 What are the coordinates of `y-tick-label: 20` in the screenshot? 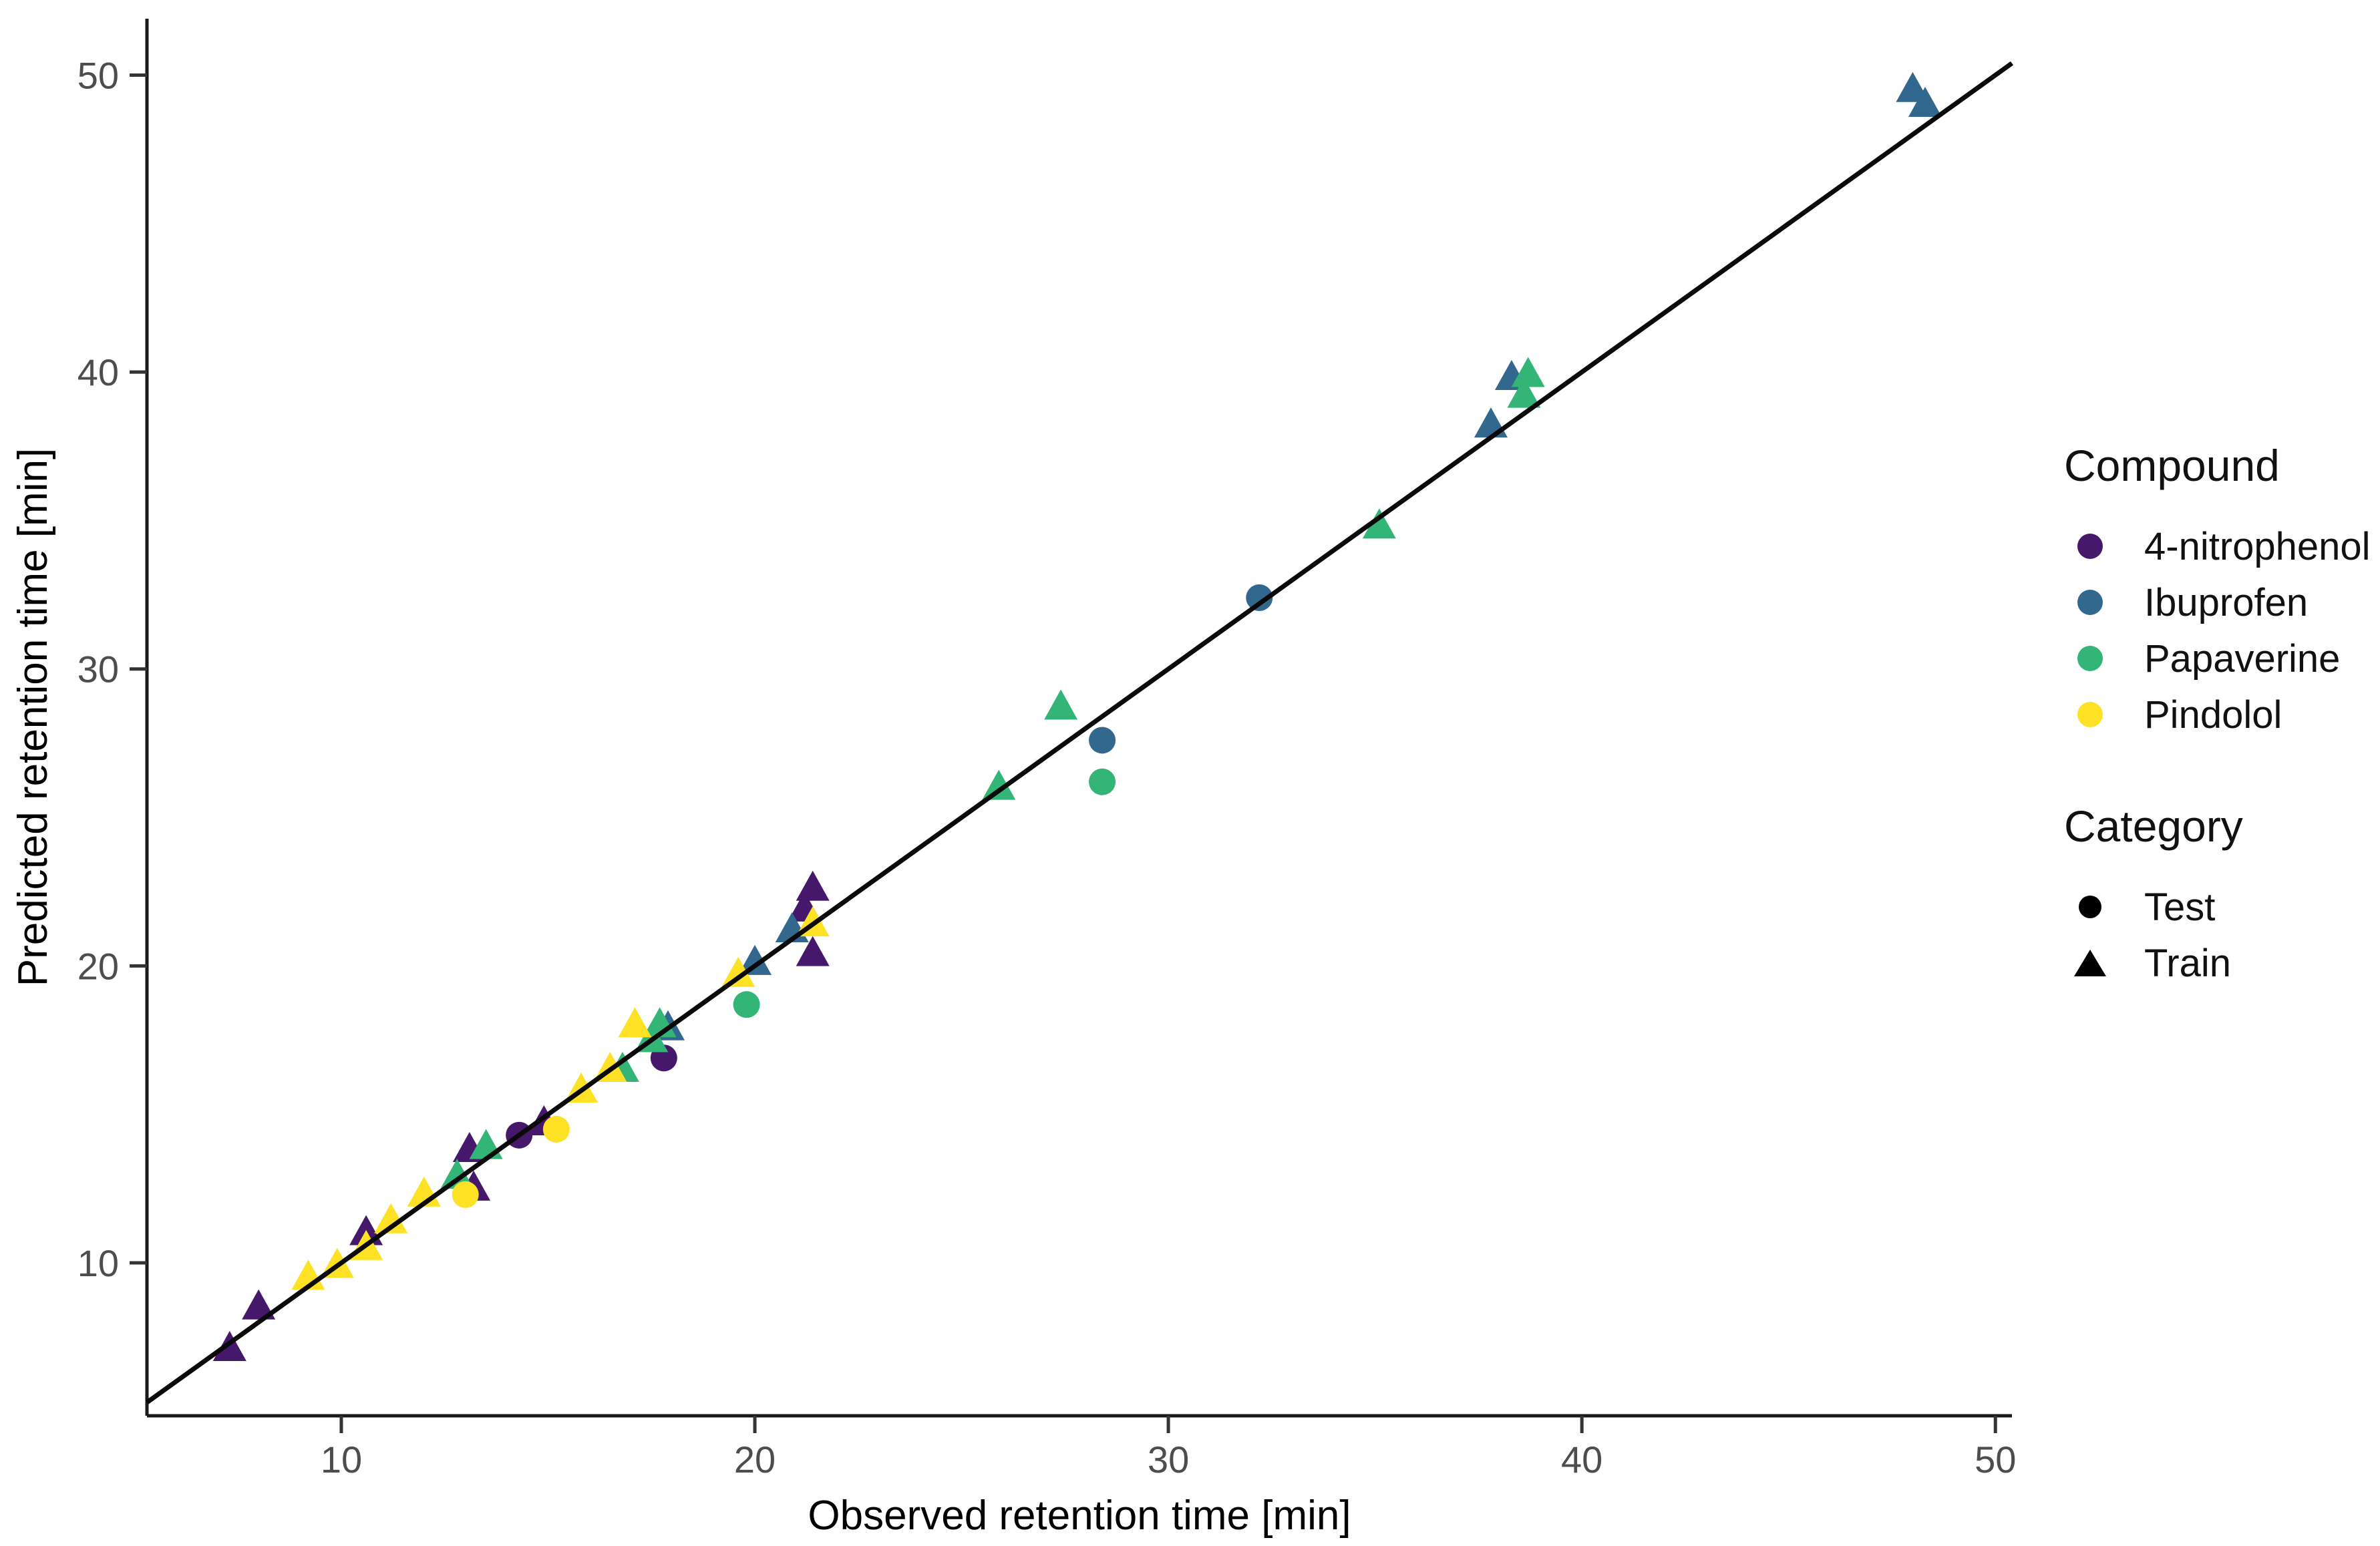 It's located at (98, 966).